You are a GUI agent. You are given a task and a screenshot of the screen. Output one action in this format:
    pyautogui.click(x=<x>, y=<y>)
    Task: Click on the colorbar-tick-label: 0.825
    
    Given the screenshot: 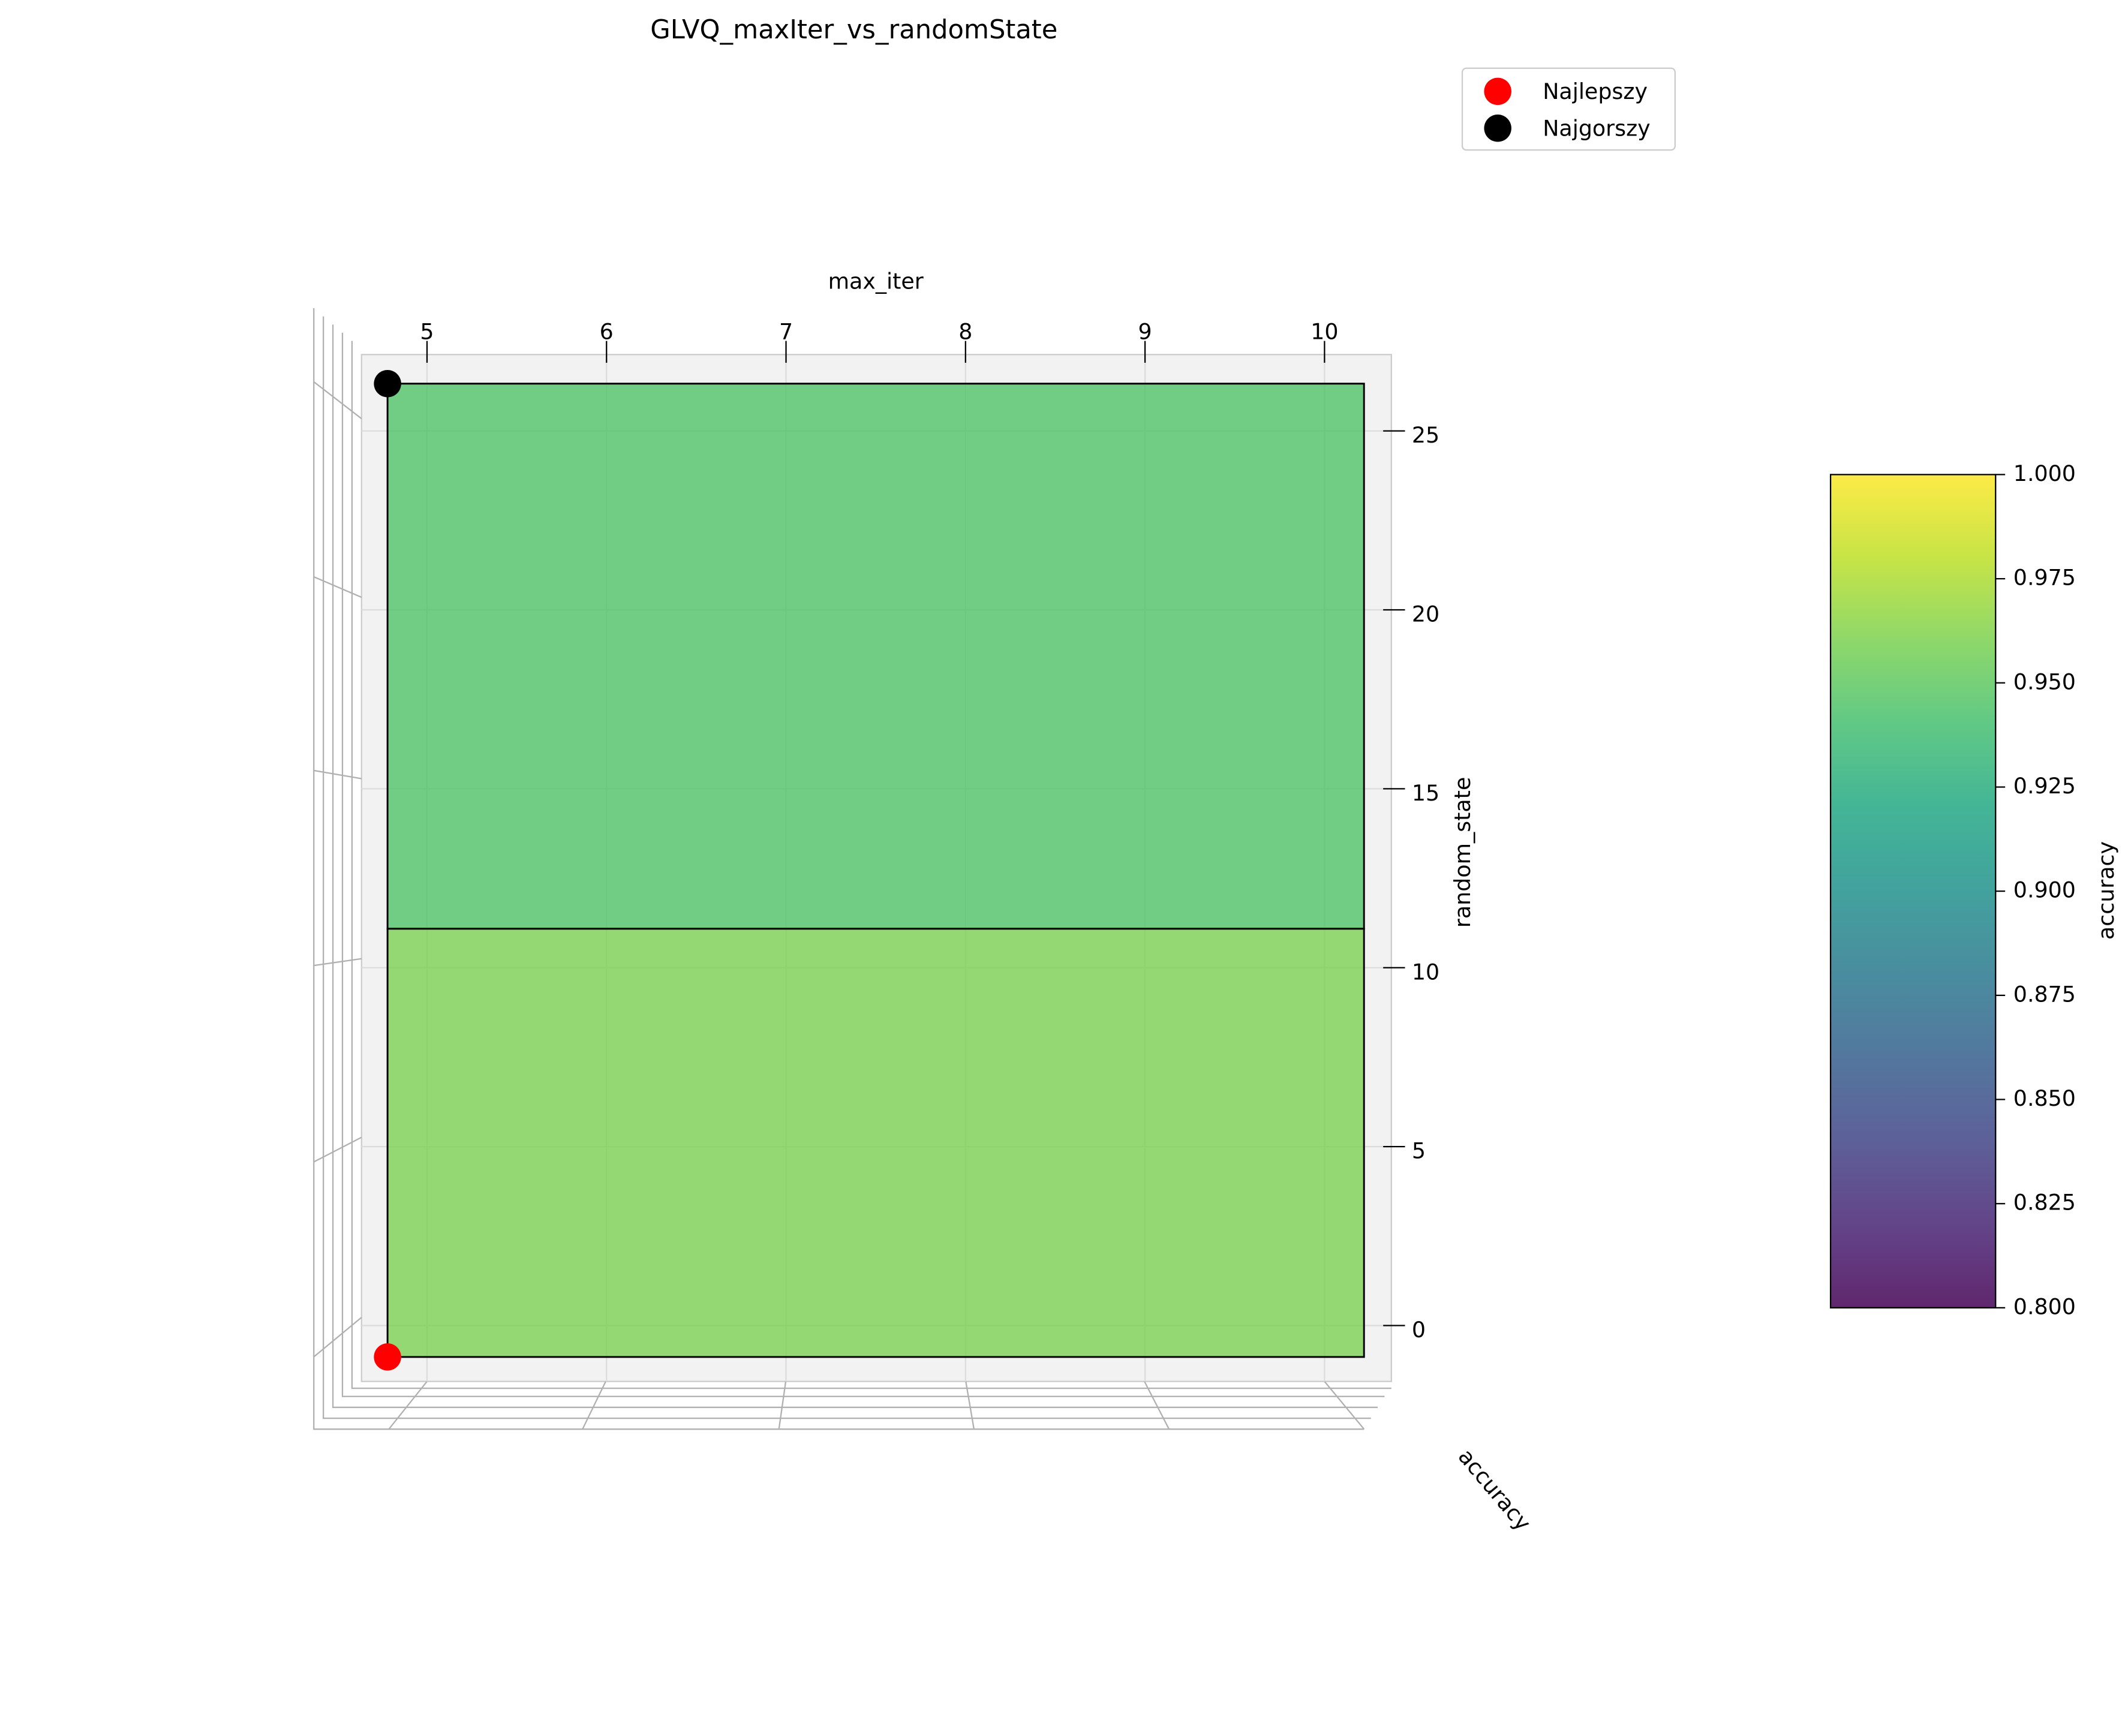 What is the action you would take?
    pyautogui.click(x=2044, y=1202)
    